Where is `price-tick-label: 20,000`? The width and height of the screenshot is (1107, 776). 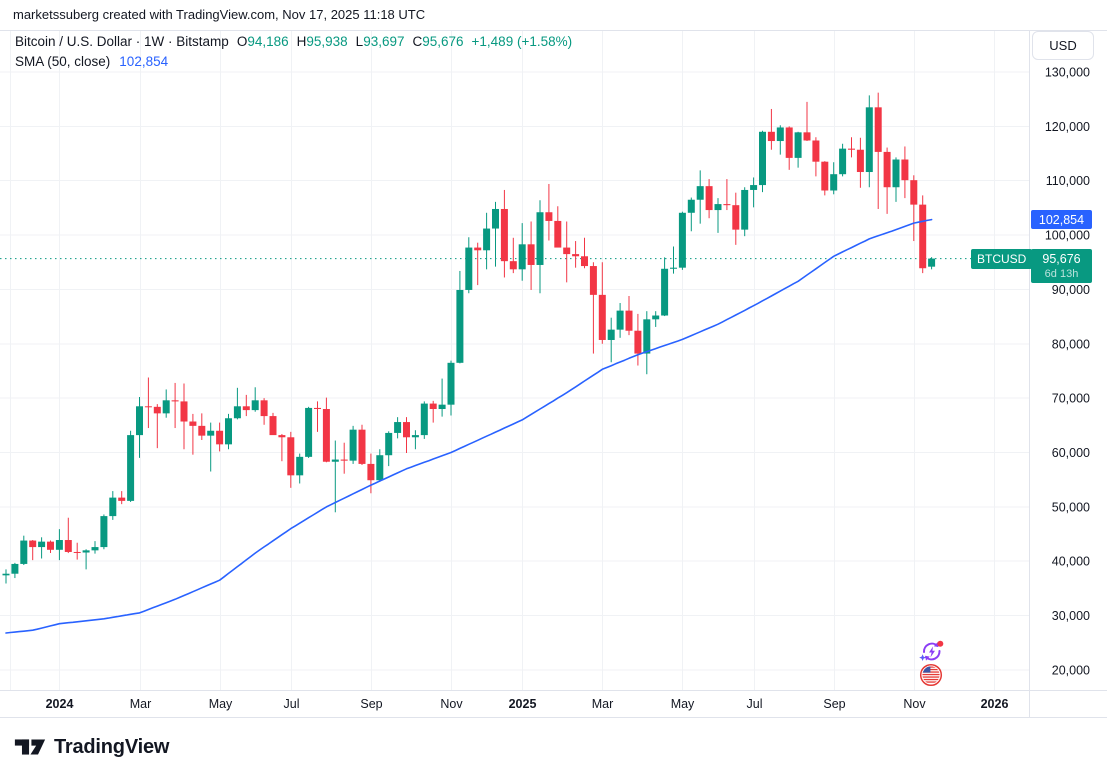
price-tick-label: 20,000 is located at coordinates (1071, 670).